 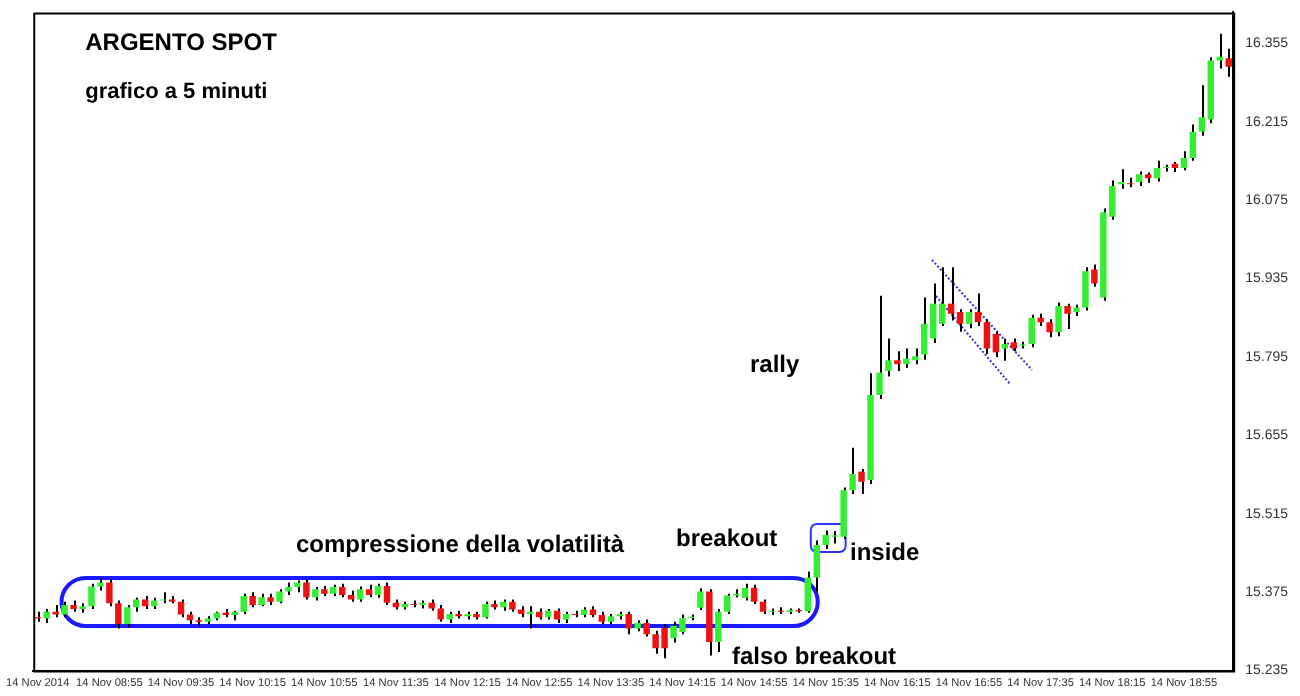 I want to click on annotation: compressione della volatilità, so click(x=460, y=544).